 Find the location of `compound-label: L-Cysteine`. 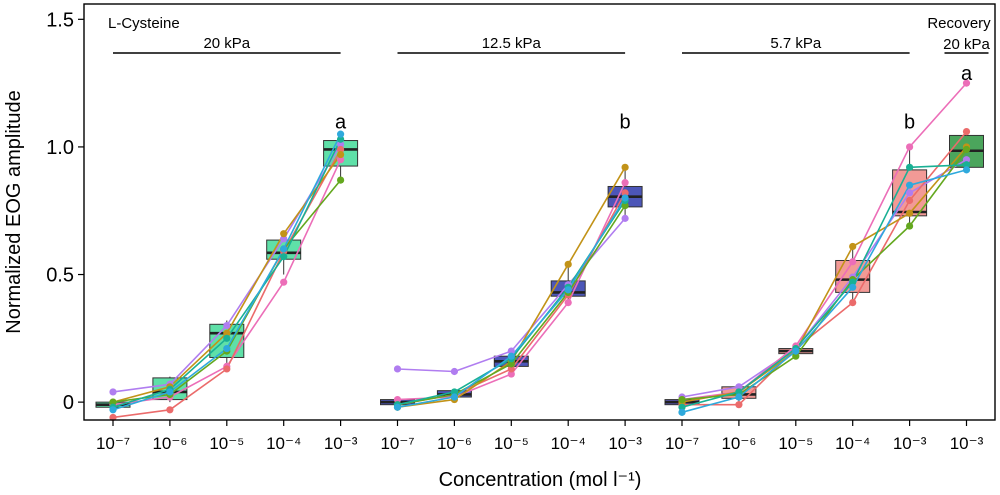

compound-label: L-Cysteine is located at coordinates (144, 23).